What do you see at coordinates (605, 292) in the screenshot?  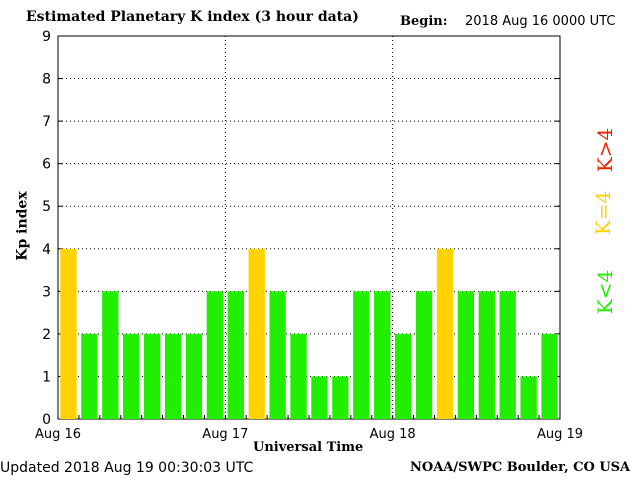 I see `legend-low: K<4` at bounding box center [605, 292].